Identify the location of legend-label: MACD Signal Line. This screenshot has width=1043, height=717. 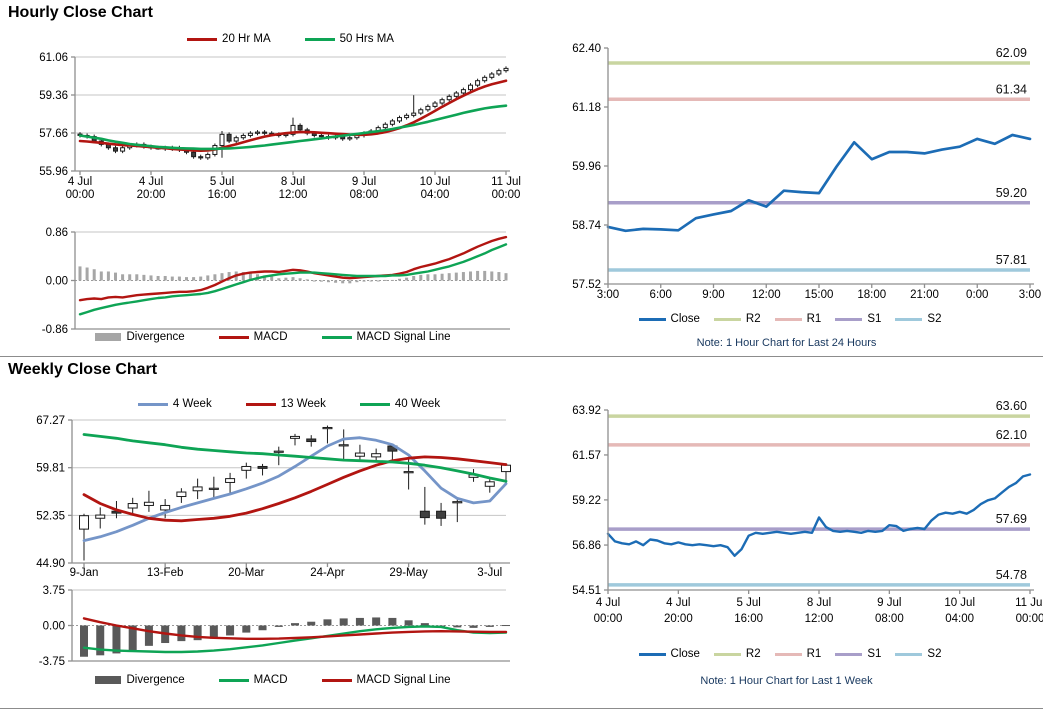
(403, 680).